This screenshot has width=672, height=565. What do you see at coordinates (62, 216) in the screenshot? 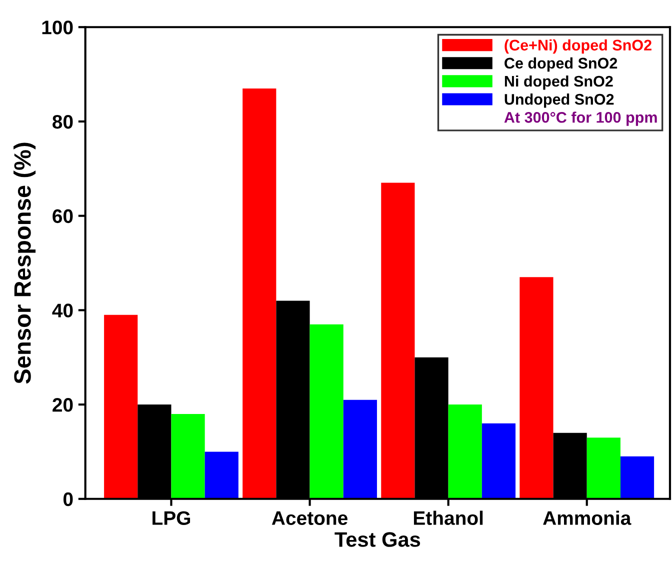
I see `y-tick-label: 60` at bounding box center [62, 216].